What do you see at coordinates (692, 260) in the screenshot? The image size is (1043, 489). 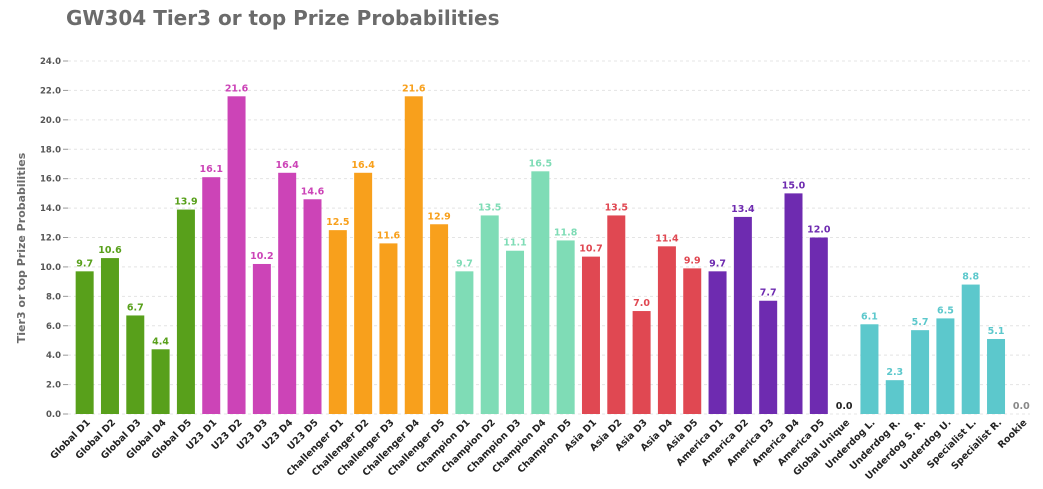 I see `data-label: 9.9` at bounding box center [692, 260].